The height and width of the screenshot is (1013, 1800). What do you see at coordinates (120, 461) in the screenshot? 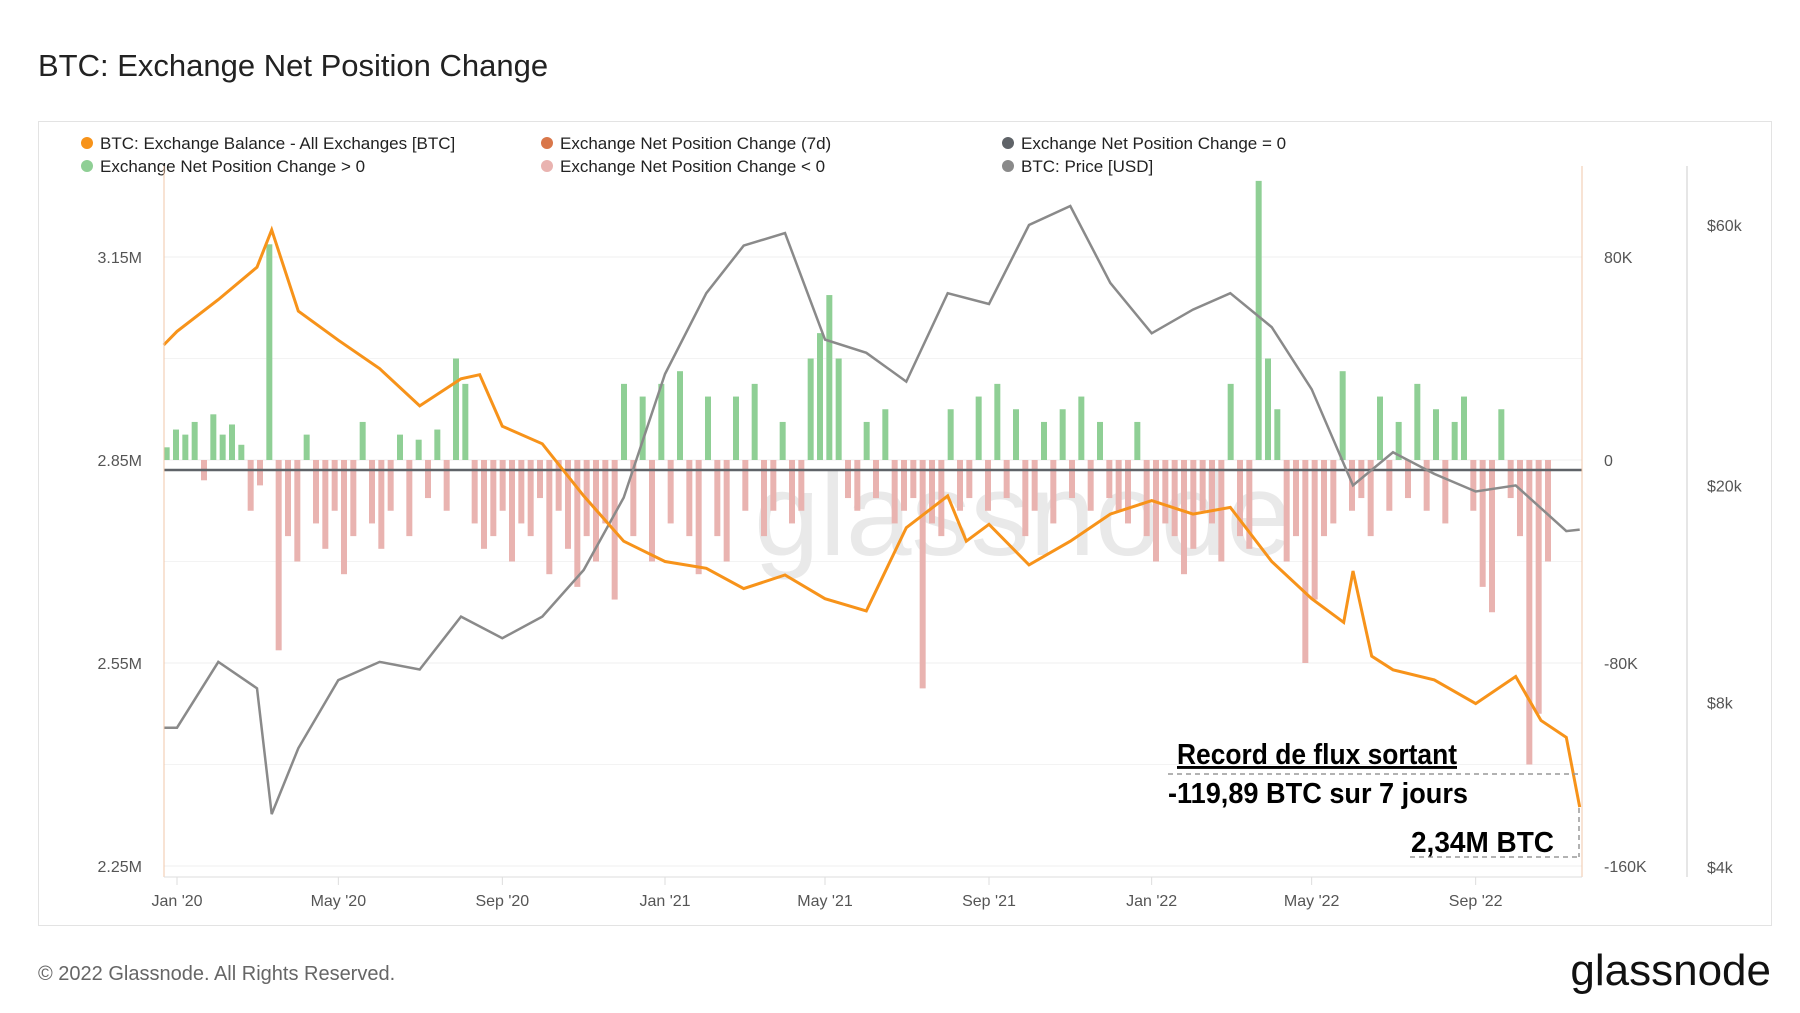
I see `left-axis-tick: 2.85M` at bounding box center [120, 461].